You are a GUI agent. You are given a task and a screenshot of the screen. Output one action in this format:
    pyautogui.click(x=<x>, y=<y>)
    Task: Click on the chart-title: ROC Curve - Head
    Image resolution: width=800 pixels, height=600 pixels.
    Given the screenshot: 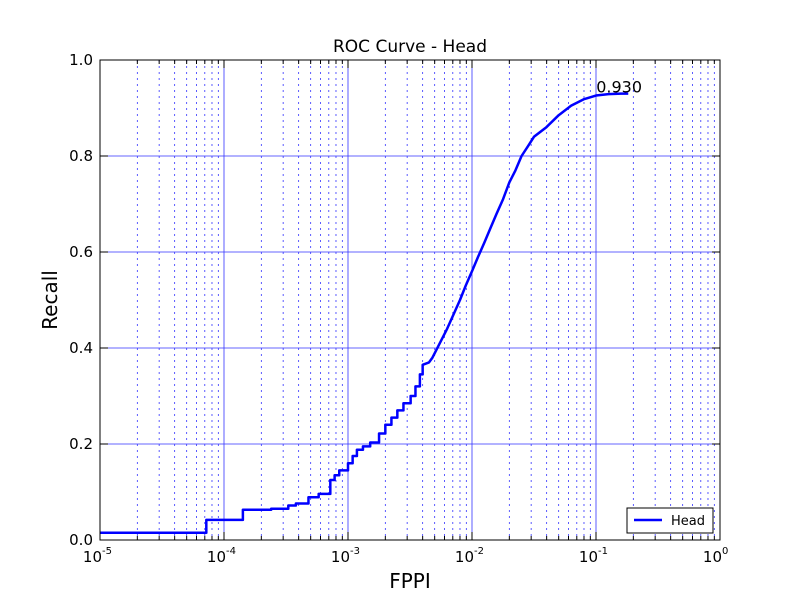 What is the action you would take?
    pyautogui.click(x=410, y=47)
    